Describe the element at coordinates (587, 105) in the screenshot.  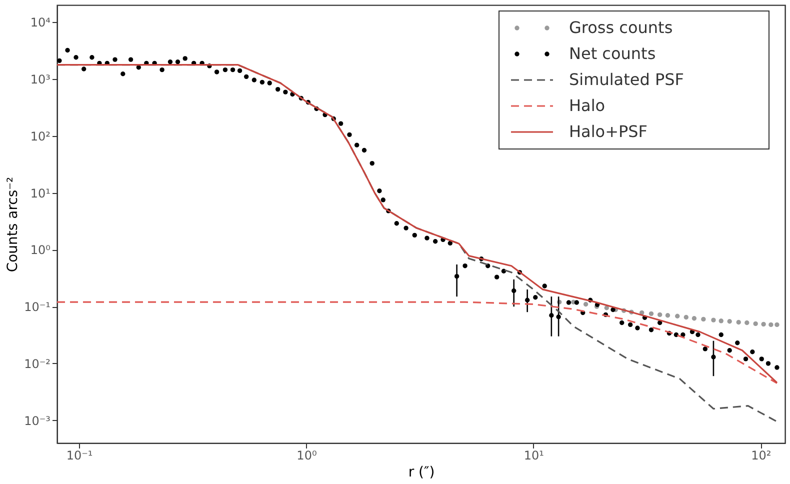
I see `legend-label: Halo` at that location.